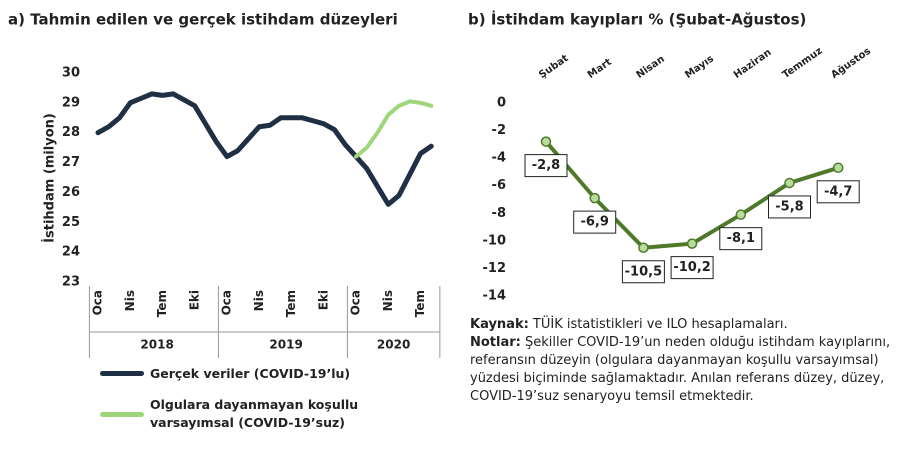 Image resolution: width=904 pixels, height=450 pixels. I want to click on data-label: -10,5, so click(643, 271).